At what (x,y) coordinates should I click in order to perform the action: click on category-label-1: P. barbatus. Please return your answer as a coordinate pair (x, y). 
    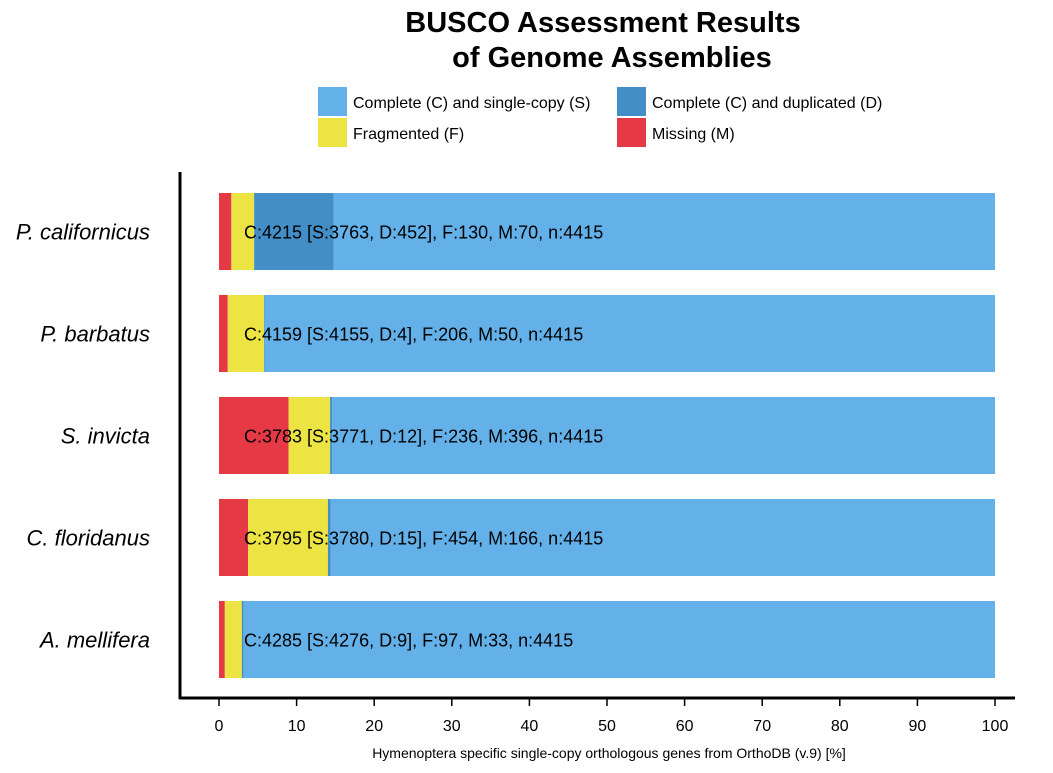
    Looking at the image, I should click on (95, 334).